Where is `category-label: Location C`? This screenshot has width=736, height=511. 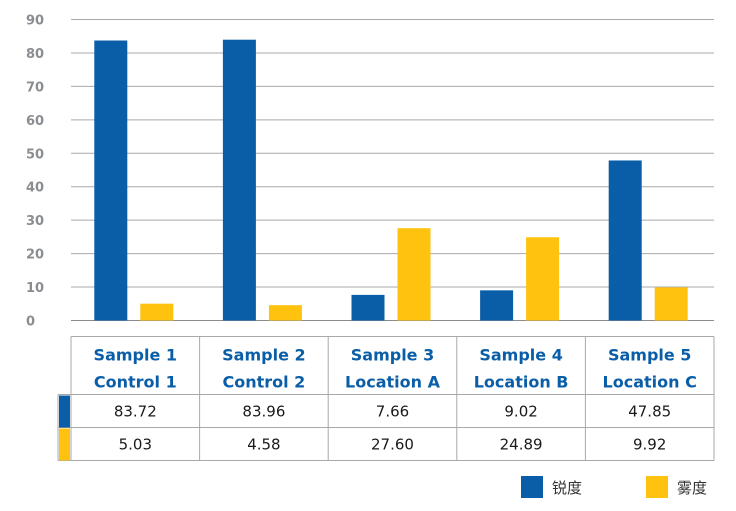
category-label: Location C is located at coordinates (650, 382).